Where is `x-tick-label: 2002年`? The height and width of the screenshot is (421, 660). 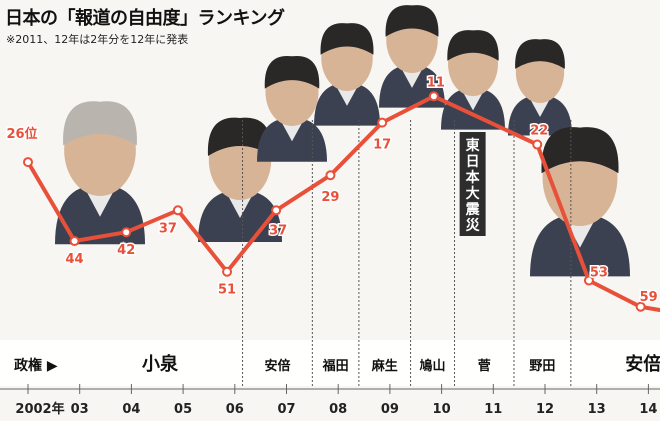 x-tick-label: 2002年 is located at coordinates (39, 409).